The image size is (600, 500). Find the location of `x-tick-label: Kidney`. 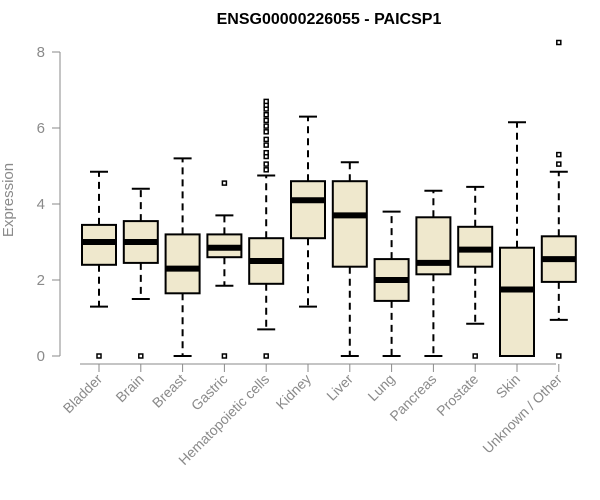

x-tick-label: Kidney is located at coordinates (294, 392).